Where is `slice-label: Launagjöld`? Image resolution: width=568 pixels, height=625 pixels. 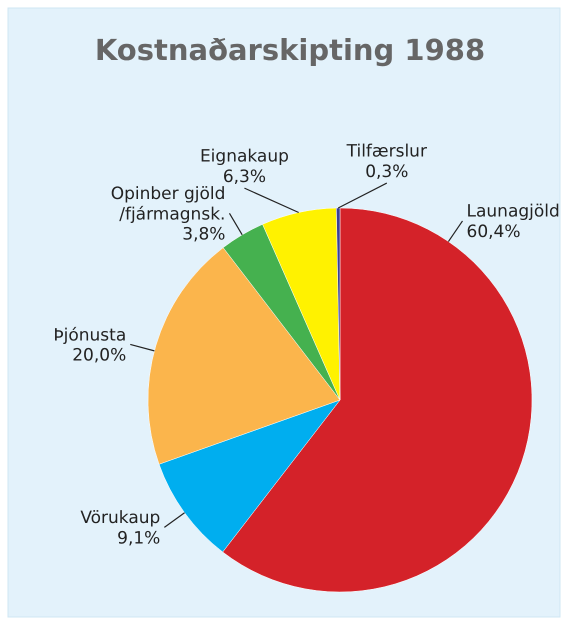 slice-label: Launagjöld is located at coordinates (513, 212).